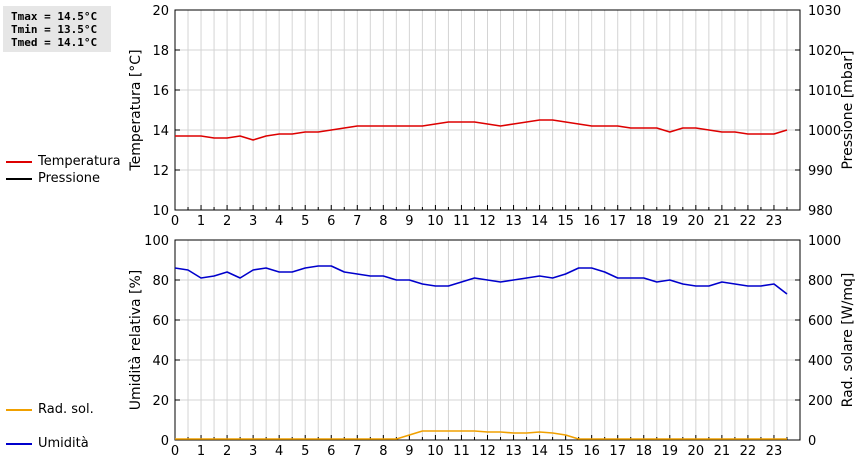 The width and height of the screenshot is (860, 460). Describe the element at coordinates (253, 221) in the screenshot. I see `top-x-tick-label: 3` at that location.